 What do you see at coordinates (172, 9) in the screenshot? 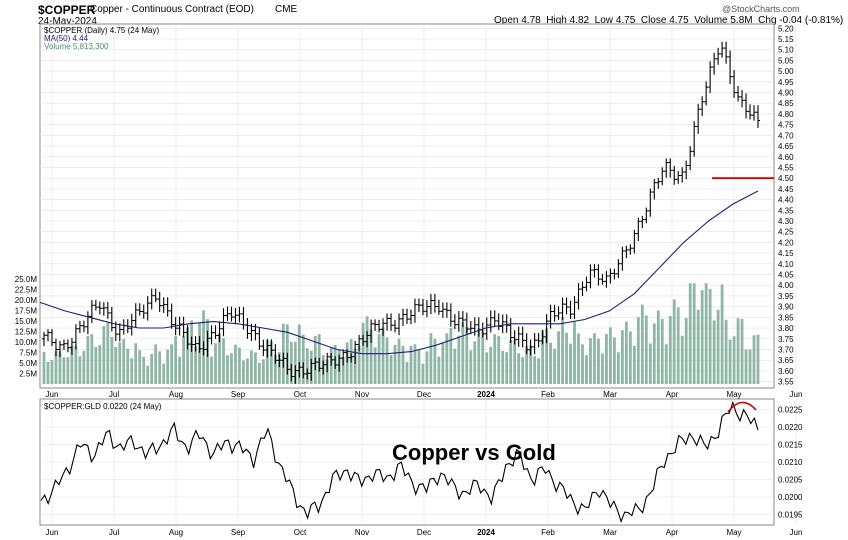
I see `contract-description: Copper - Continuous Contract (EOD)` at bounding box center [172, 9].